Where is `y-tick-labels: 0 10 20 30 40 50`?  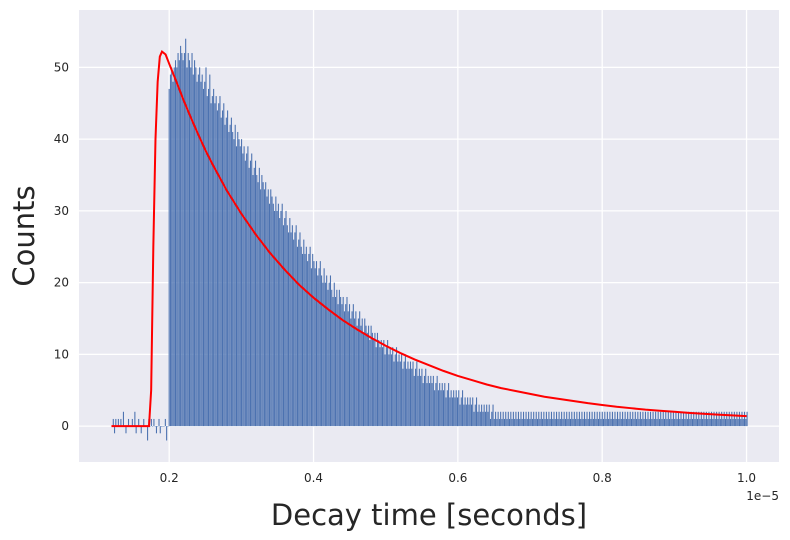
y-tick-labels: 0 10 20 30 40 50 is located at coordinates (61, 246).